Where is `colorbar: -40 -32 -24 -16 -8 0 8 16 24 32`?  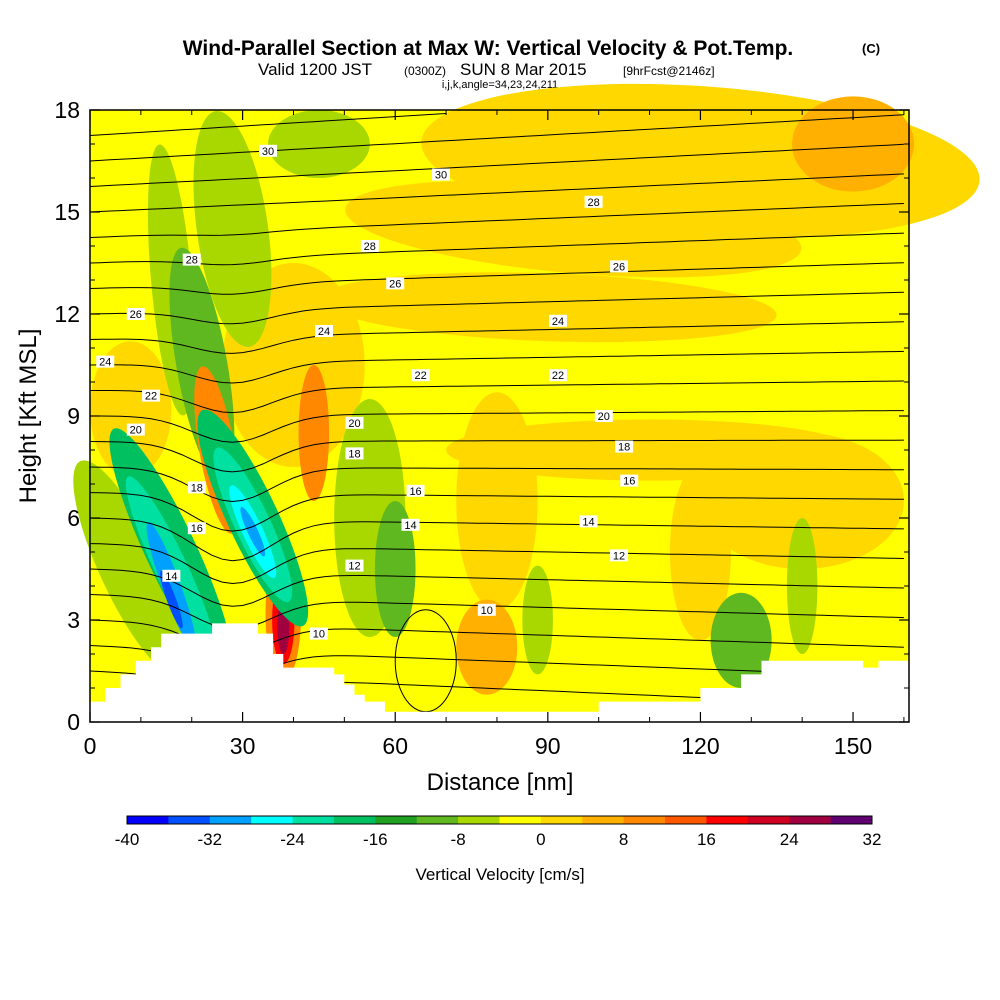
colorbar: -40 -32 -24 -16 -8 0 8 16 24 32 is located at coordinates (498, 832).